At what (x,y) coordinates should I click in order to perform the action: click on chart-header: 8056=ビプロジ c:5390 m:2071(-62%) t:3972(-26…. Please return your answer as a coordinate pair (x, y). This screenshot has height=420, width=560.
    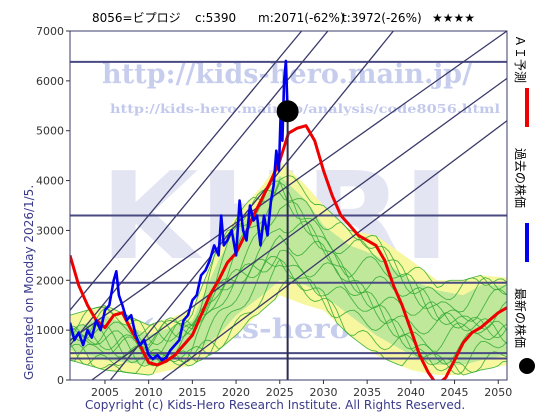
    Looking at the image, I should click on (283, 18).